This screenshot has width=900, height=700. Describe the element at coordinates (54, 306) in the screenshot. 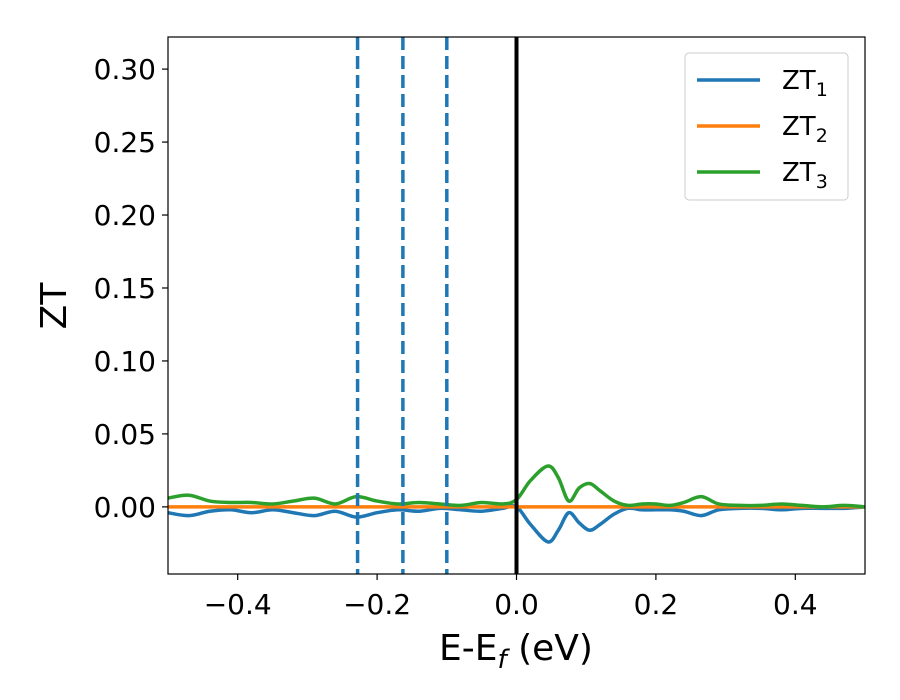

I see `y-axis-title: ZT` at that location.